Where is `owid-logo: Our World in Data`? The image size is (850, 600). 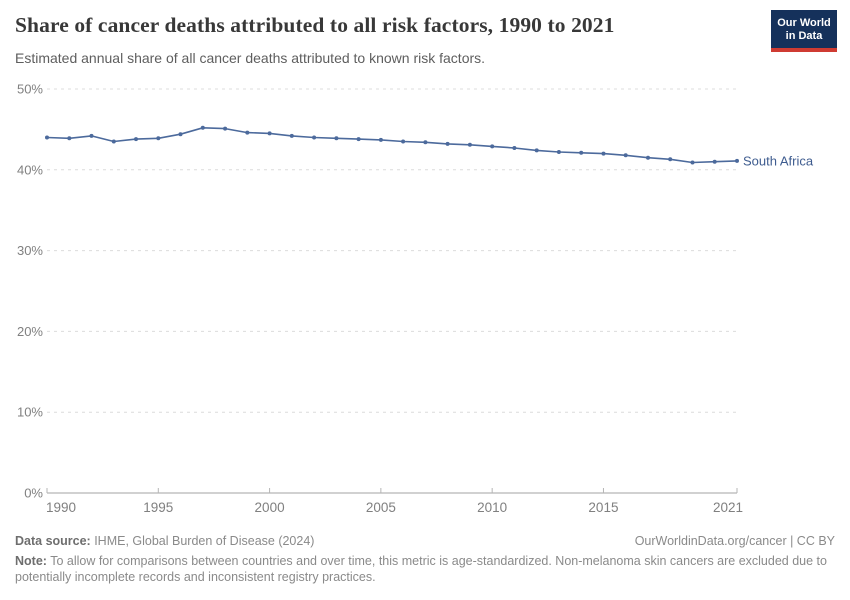 owid-logo: Our World in Data is located at coordinates (804, 31).